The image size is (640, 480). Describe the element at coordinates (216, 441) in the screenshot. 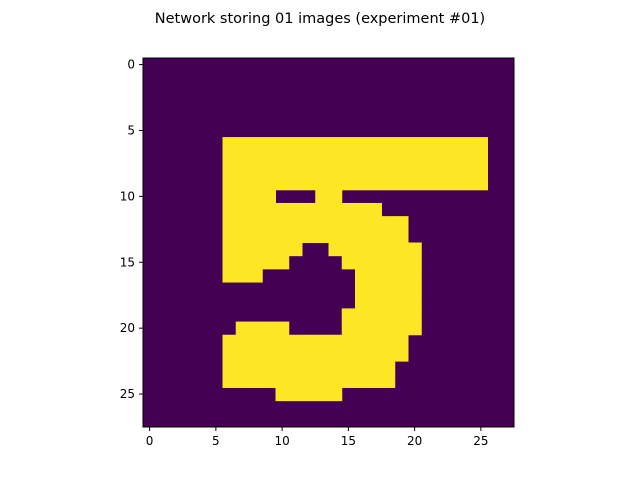

I see `x-tick-label: 5` at that location.